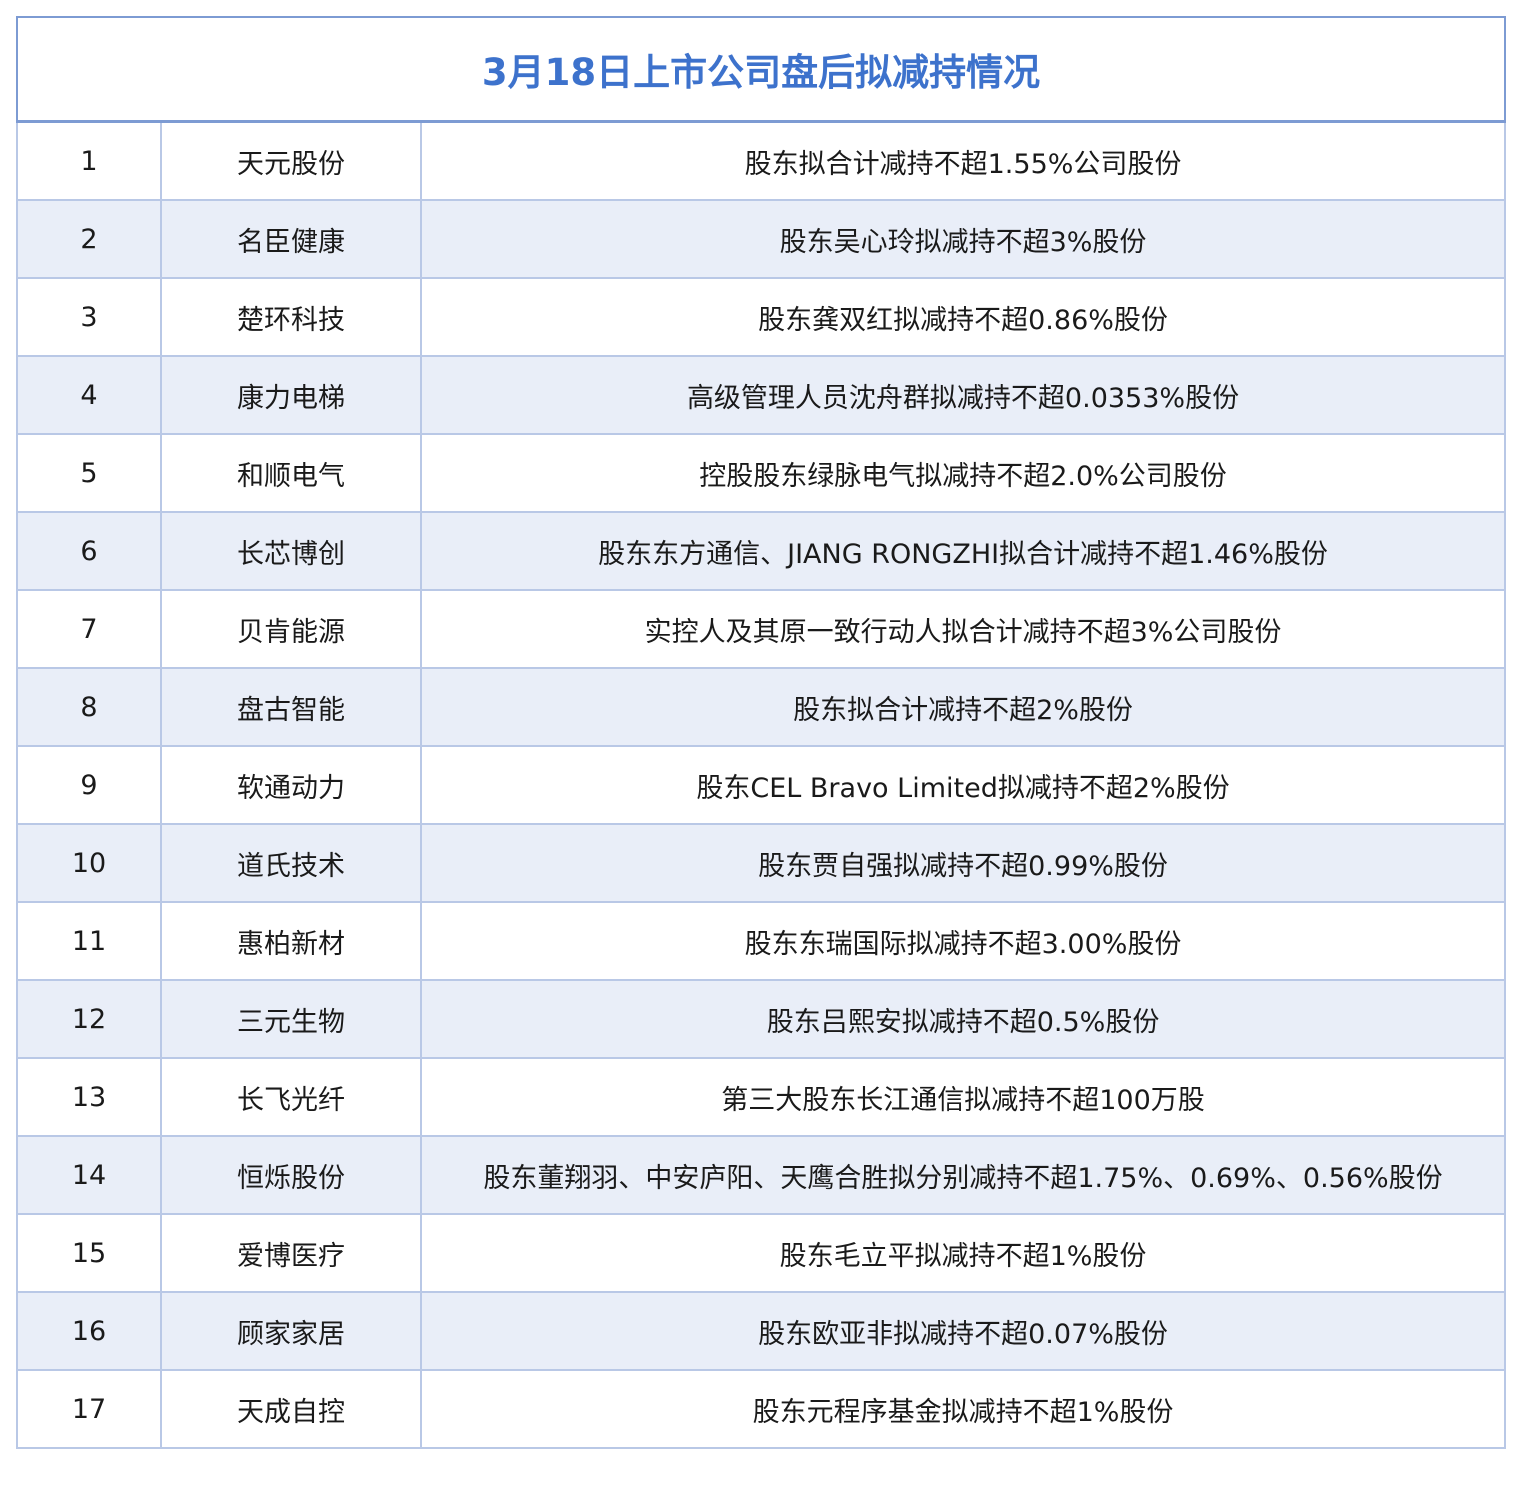 This screenshot has height=1498, width=1520. I want to click on company-name: 爱博医疗, so click(291, 1253).